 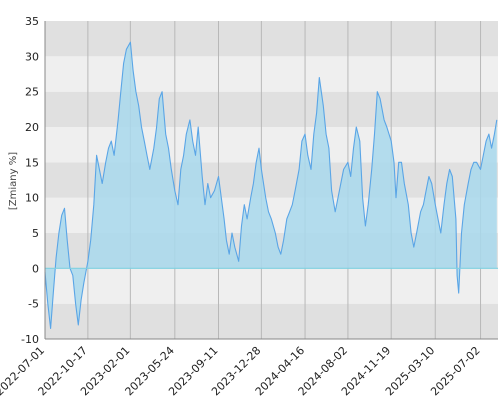 I want to click on y-tick-label: 20, so click(x=32, y=127).